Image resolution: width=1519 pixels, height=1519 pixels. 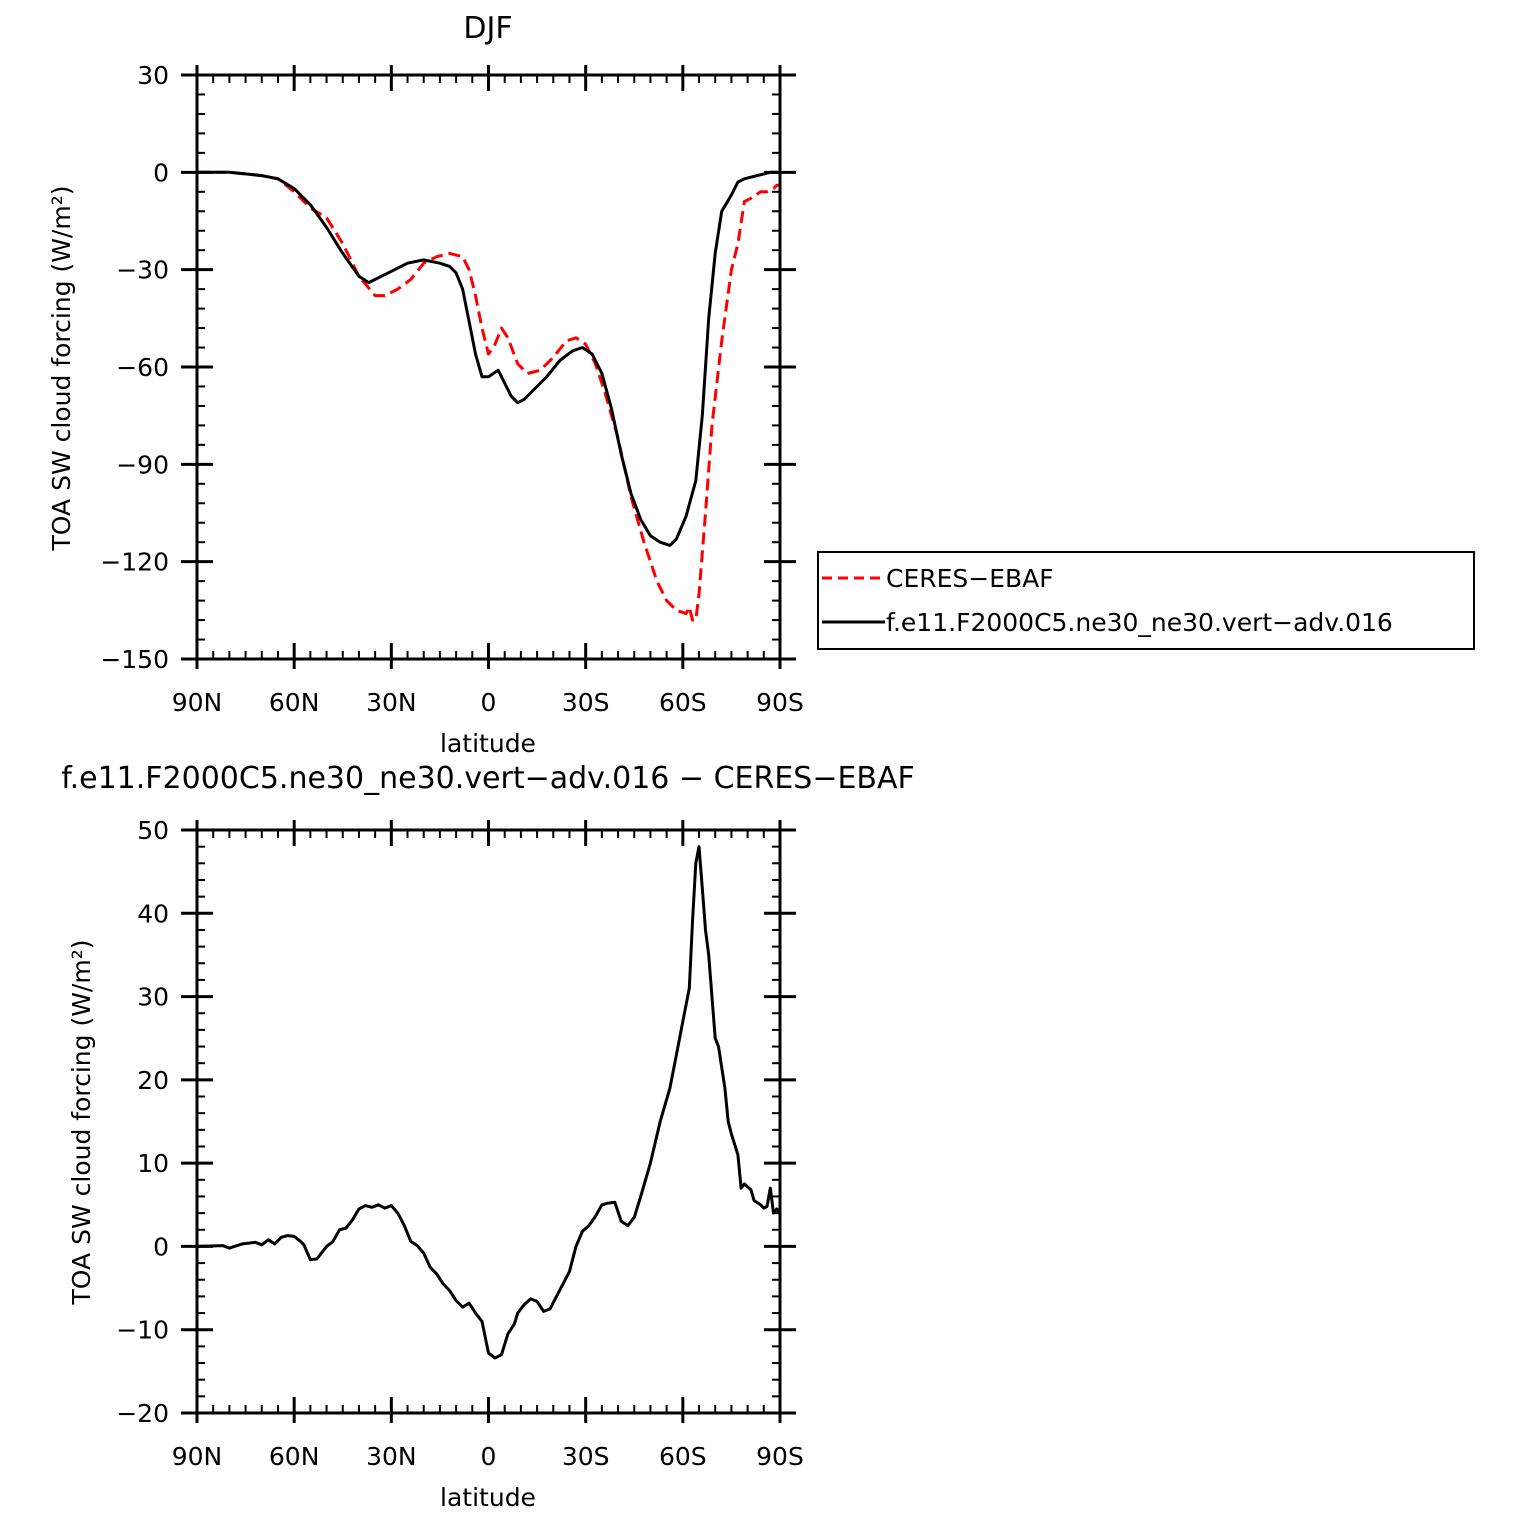 What do you see at coordinates (142, 464) in the screenshot?
I see `y-tick-label: −90` at bounding box center [142, 464].